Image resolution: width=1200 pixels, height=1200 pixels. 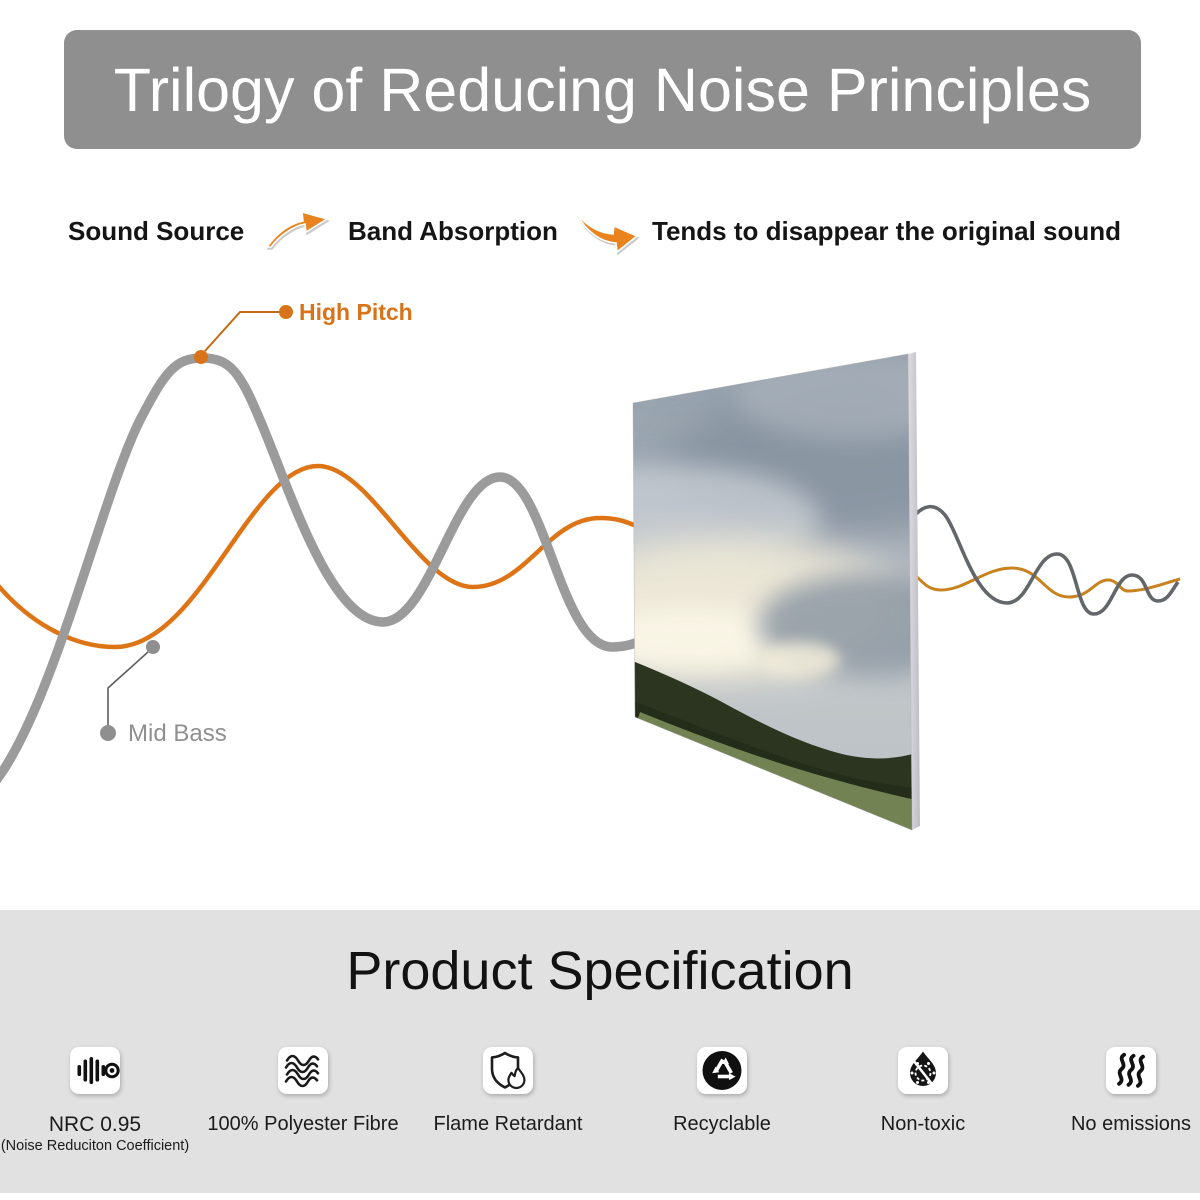 I want to click on mid-bass-wave-dot, so click(x=153, y=647).